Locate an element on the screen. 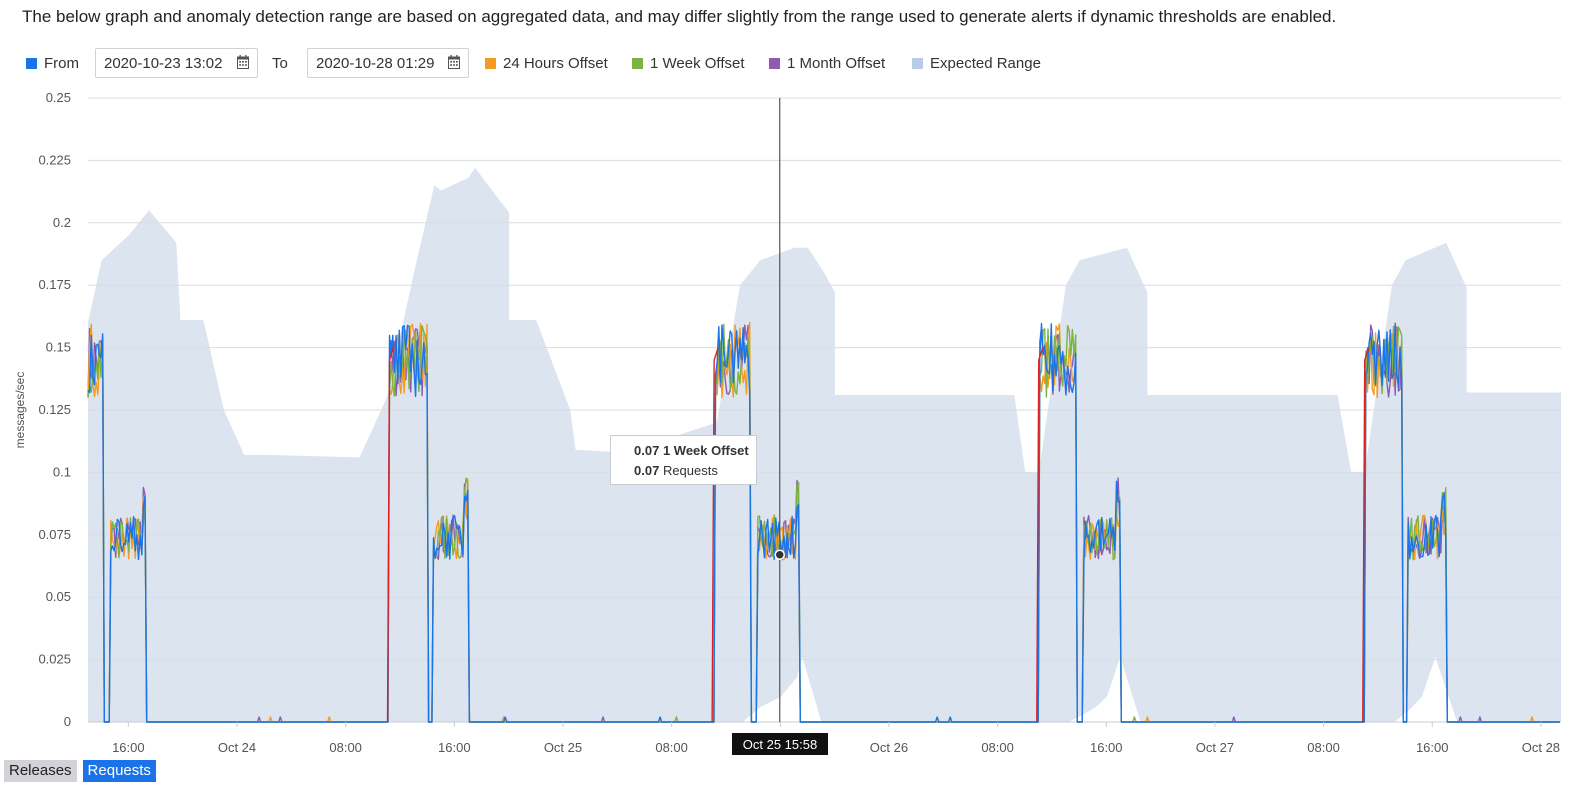 The width and height of the screenshot is (1579, 792). legend-label: 1 Week Offset is located at coordinates (697, 63).